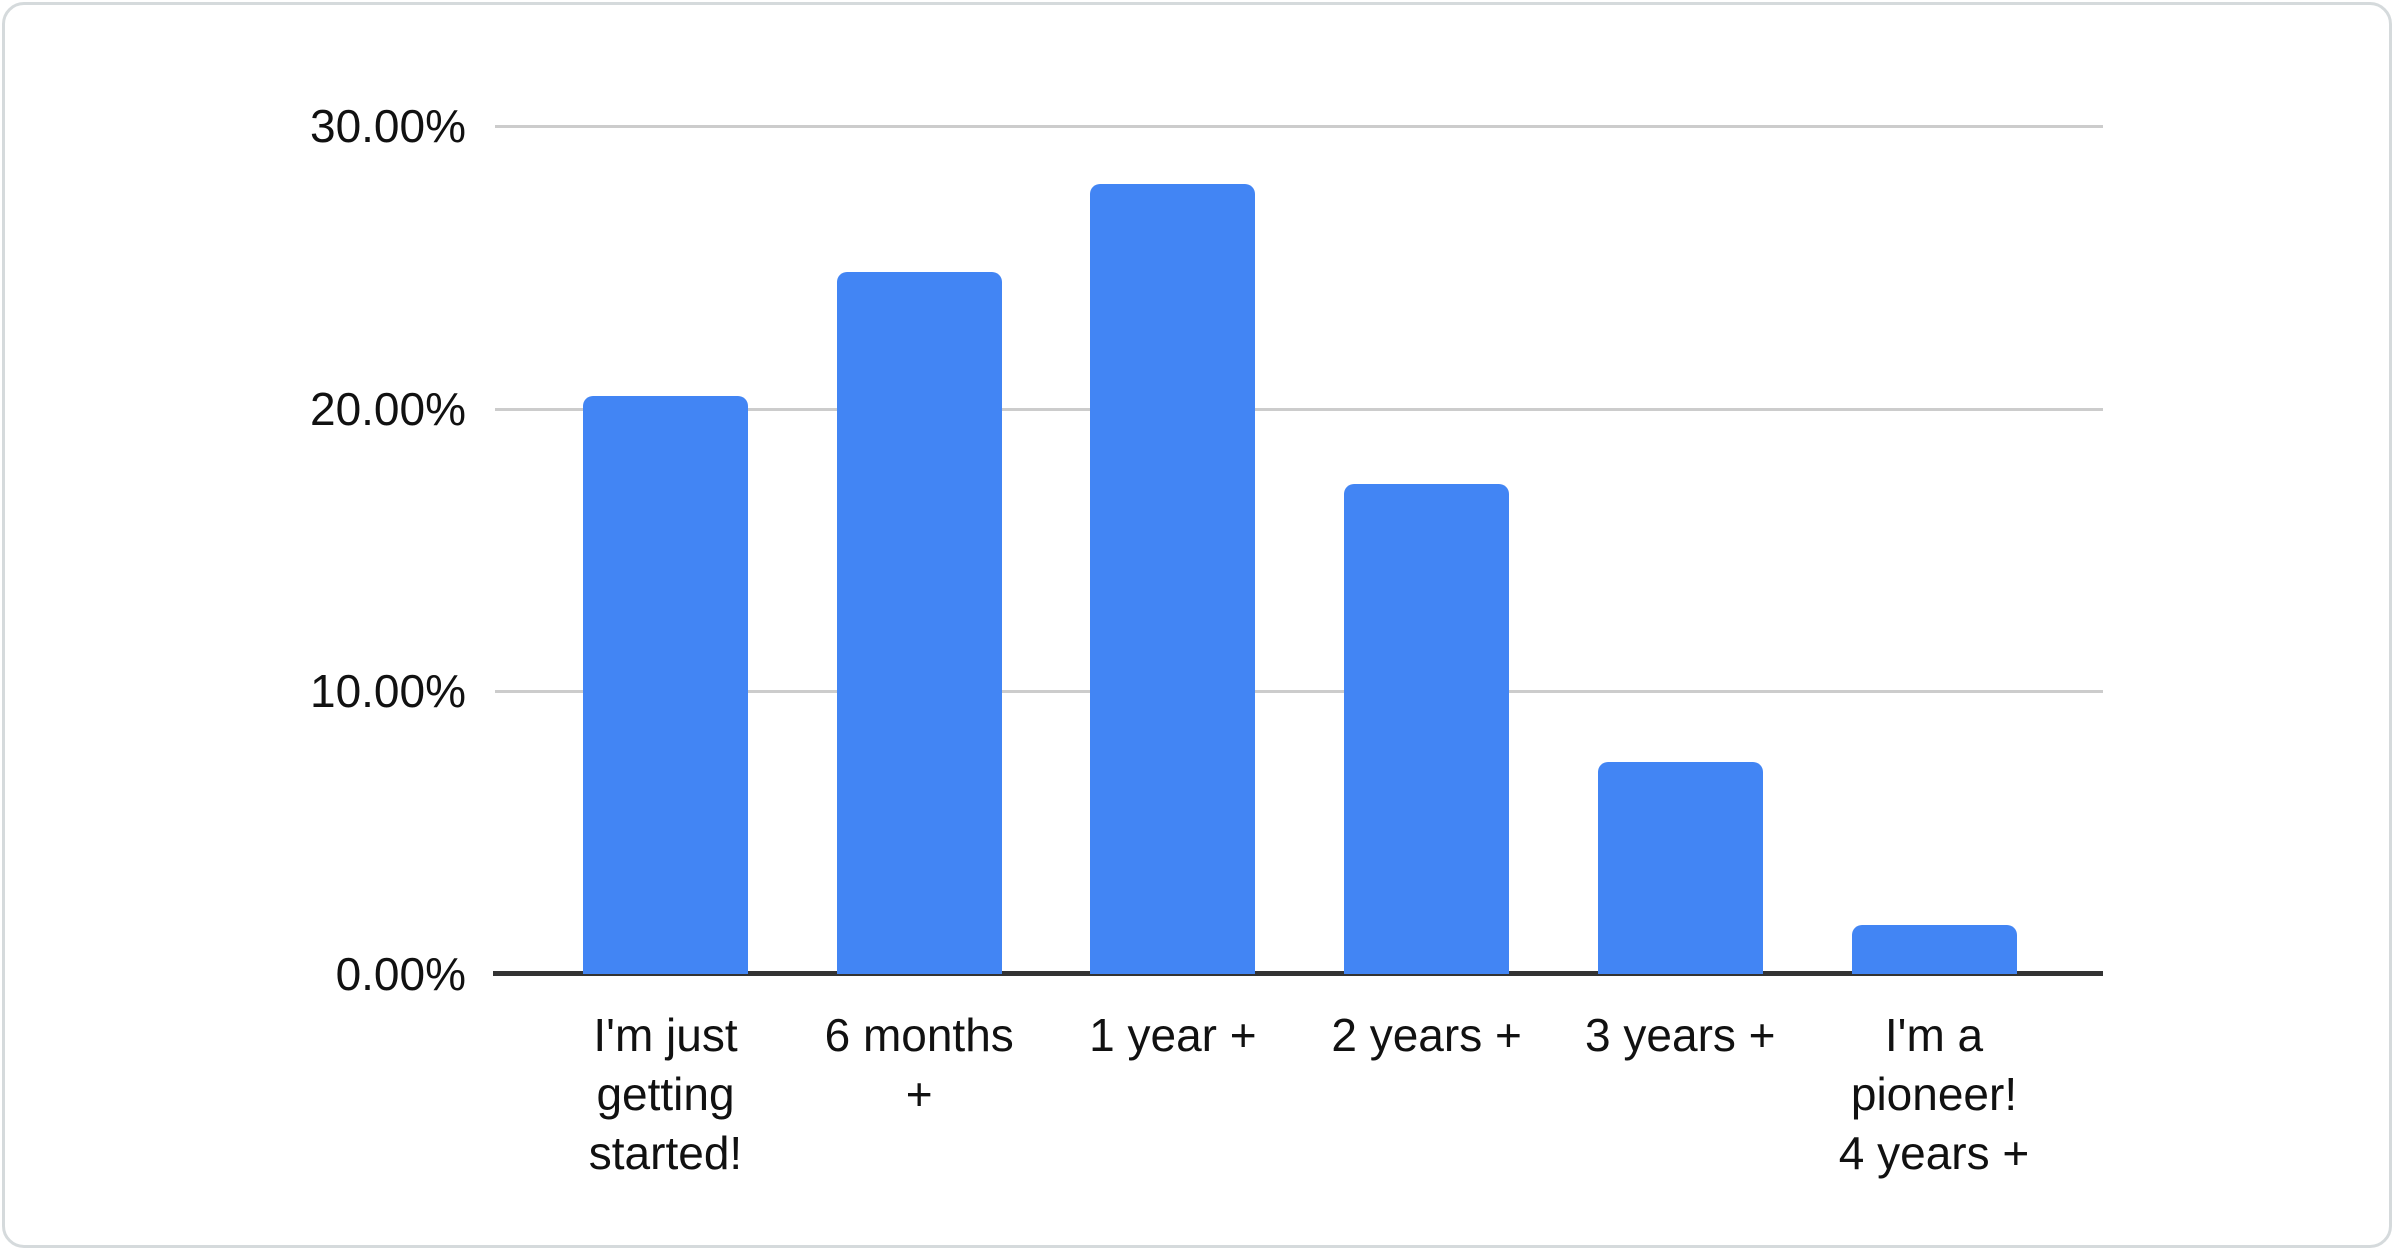 Image resolution: width=2400 pixels, height=1256 pixels. What do you see at coordinates (387, 126) in the screenshot?
I see `y-axis-tick-label: 30.00%` at bounding box center [387, 126].